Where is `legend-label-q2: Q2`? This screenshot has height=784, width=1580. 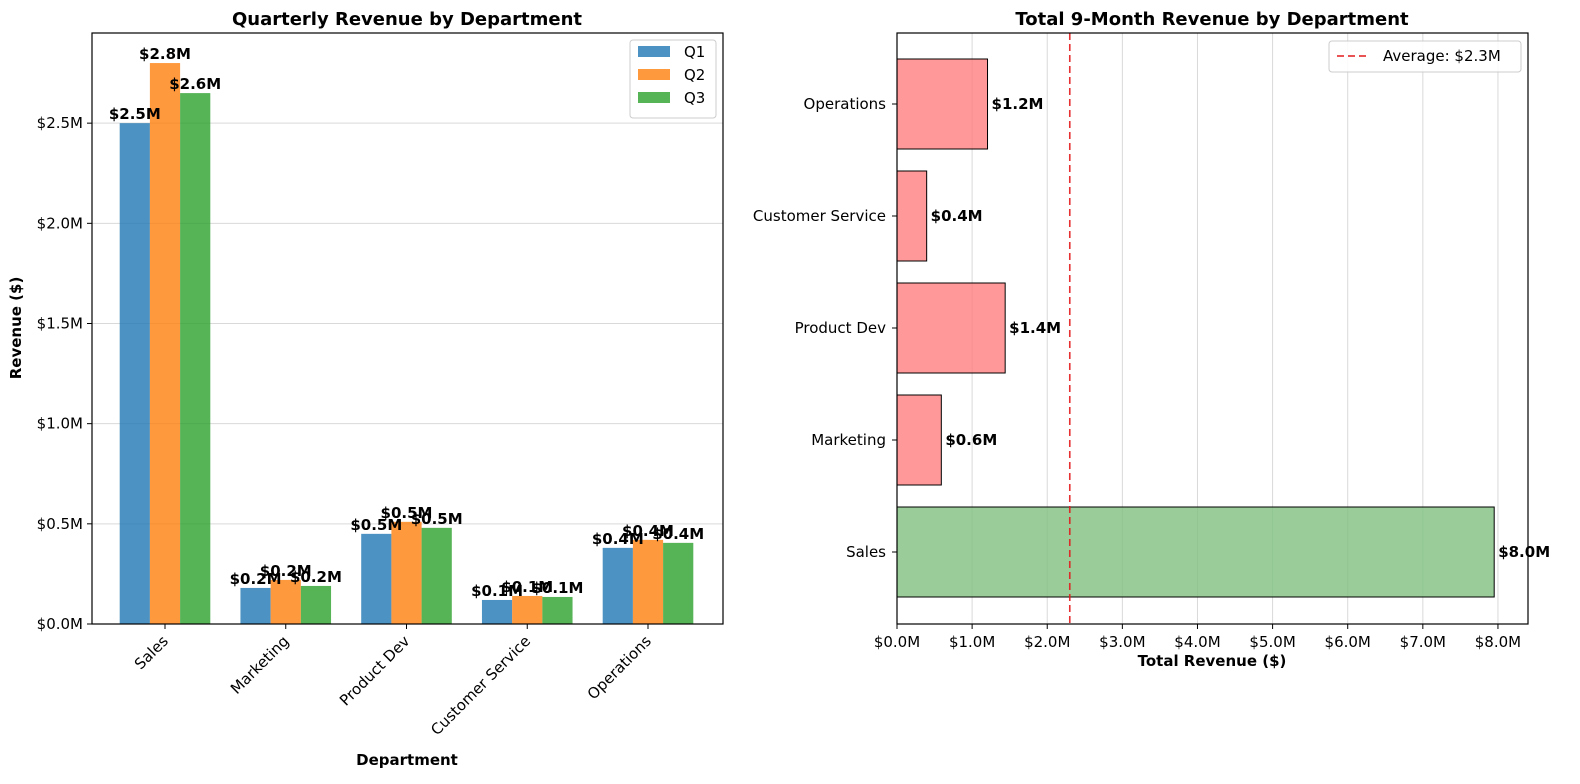
legend-label-q2: Q2 is located at coordinates (694, 75).